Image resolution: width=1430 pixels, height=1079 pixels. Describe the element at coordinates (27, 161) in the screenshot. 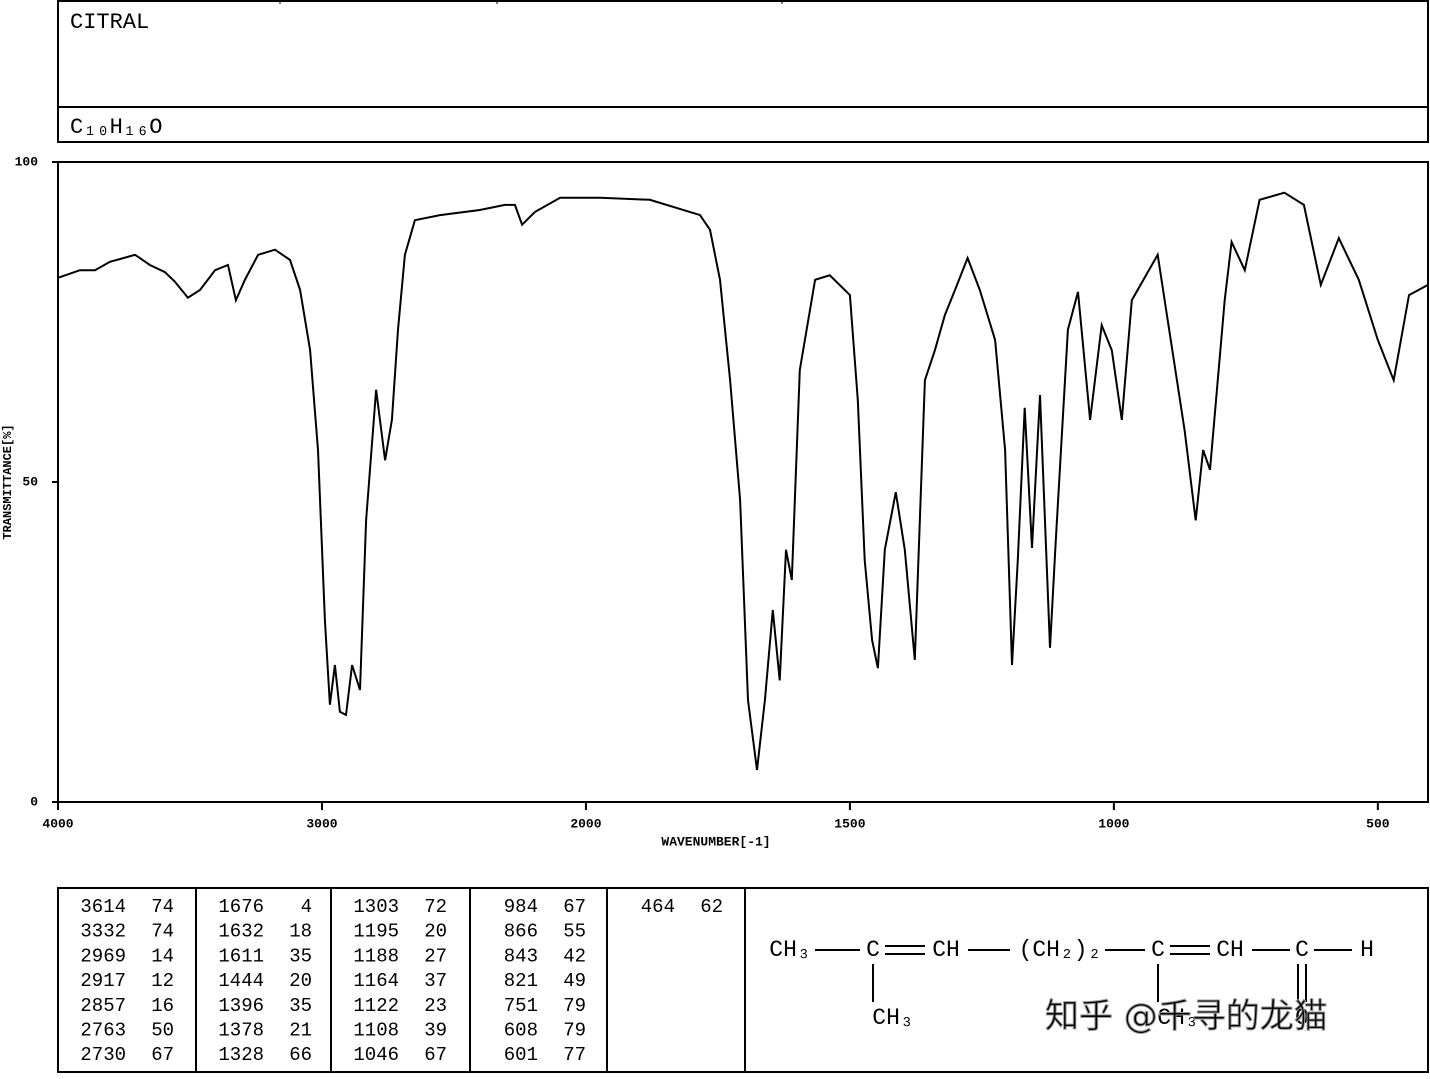

I see `y-tick-label: 100` at that location.